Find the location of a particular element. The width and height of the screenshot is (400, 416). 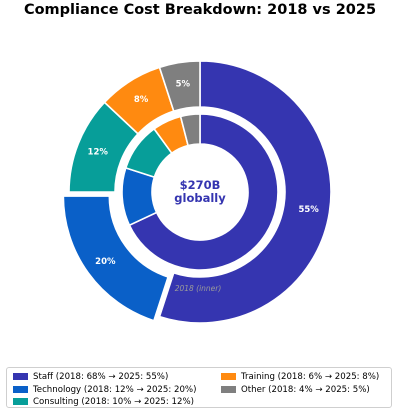

legend-item-other: Other (2018: 4% → 2025: 5%) is located at coordinates (300, 390).